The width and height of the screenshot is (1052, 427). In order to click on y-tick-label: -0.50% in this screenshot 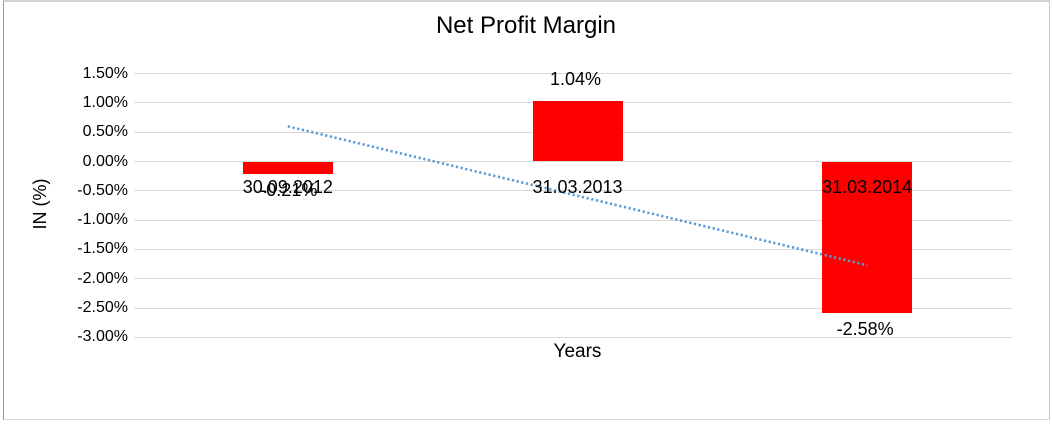, I will do `click(102, 190)`.